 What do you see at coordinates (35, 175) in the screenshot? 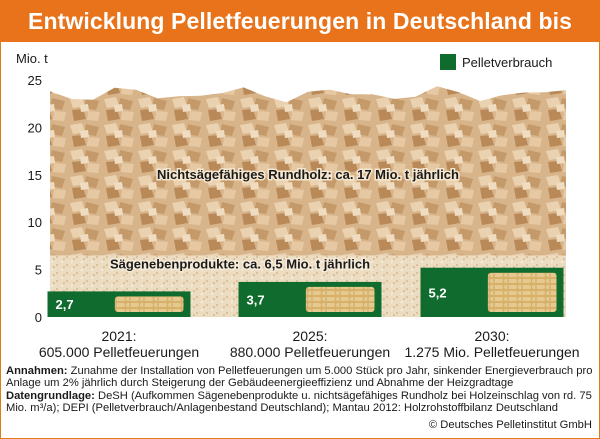
I see `y-tick-label: 15` at bounding box center [35, 175].